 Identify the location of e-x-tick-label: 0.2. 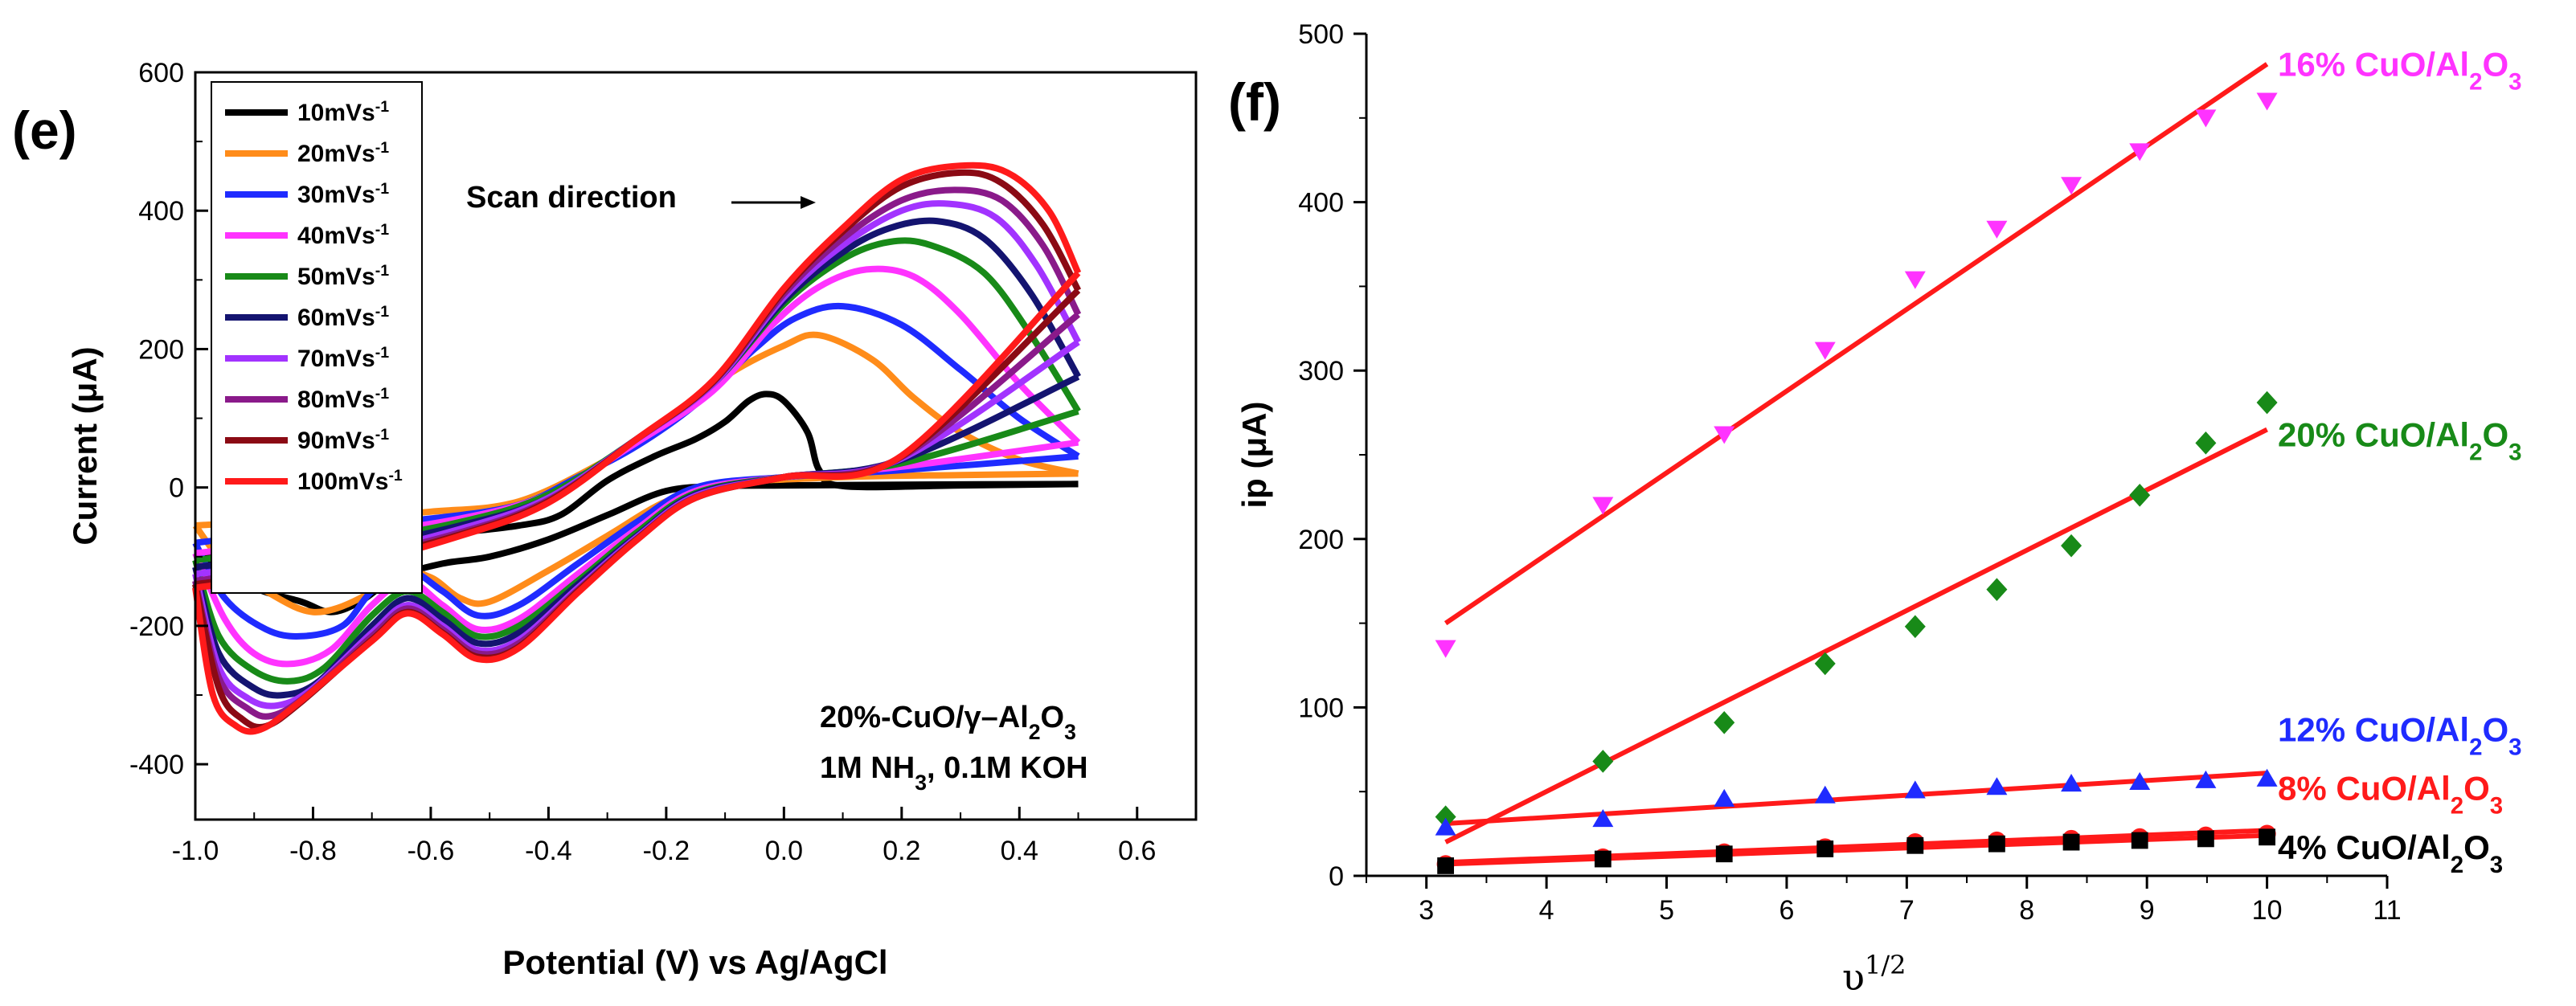
(901, 851).